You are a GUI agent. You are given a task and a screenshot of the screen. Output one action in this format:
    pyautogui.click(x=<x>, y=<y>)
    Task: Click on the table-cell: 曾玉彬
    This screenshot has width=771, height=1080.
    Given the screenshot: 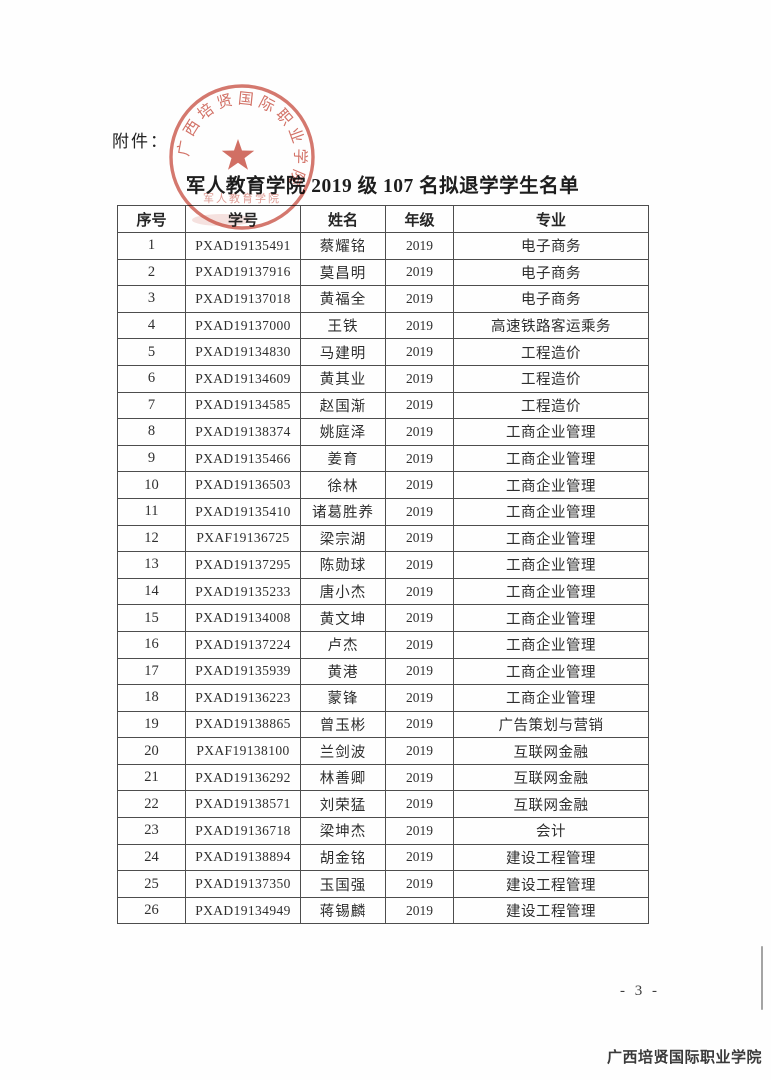 What is the action you would take?
    pyautogui.click(x=343, y=724)
    